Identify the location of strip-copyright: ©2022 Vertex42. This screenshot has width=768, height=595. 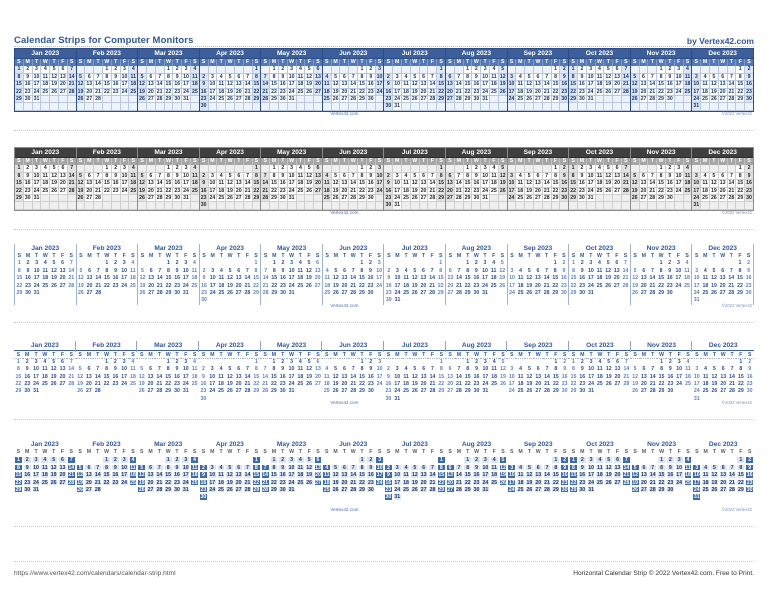
(736, 113).